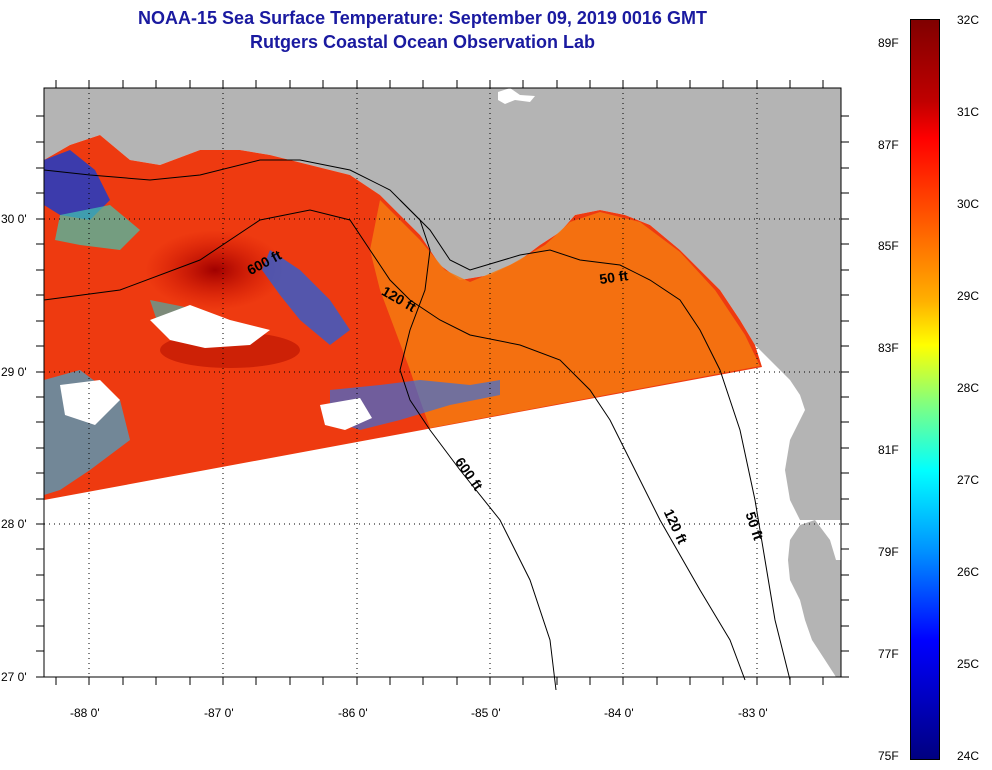  What do you see at coordinates (77, 185) in the screenshot?
I see `cool-patch-nw` at bounding box center [77, 185].